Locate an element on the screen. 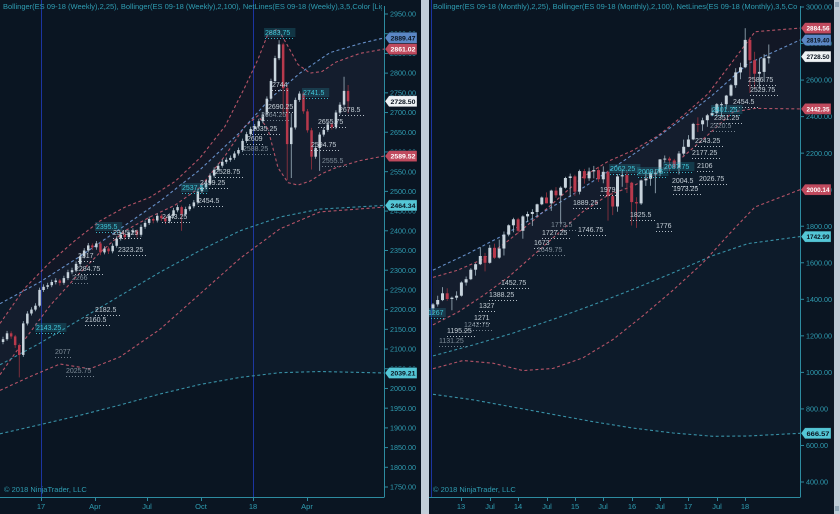  panel-splitter is located at coordinates (424, 257).